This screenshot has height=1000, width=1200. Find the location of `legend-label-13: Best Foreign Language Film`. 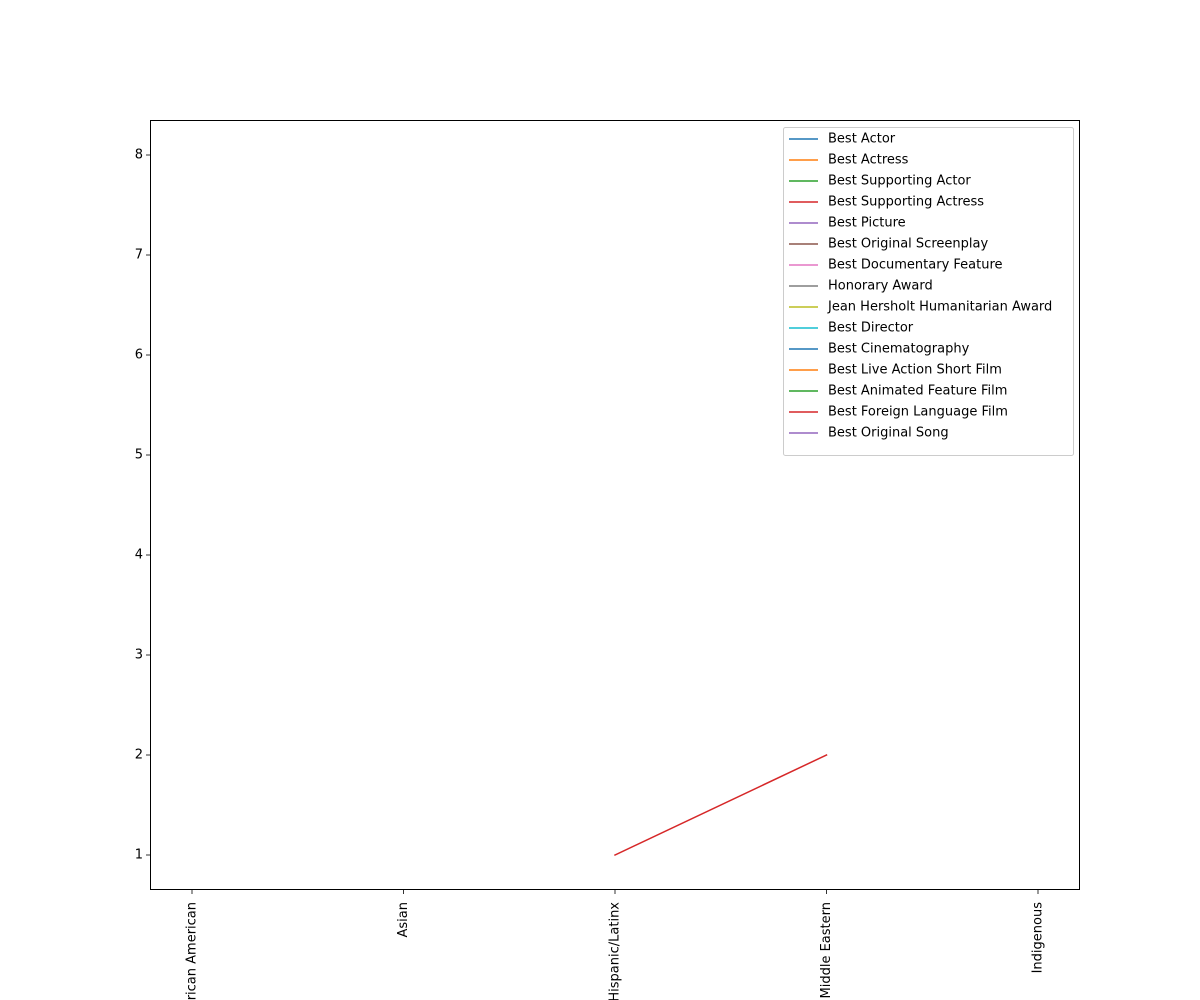

legend-label-13: Best Foreign Language Film is located at coordinates (918, 412).